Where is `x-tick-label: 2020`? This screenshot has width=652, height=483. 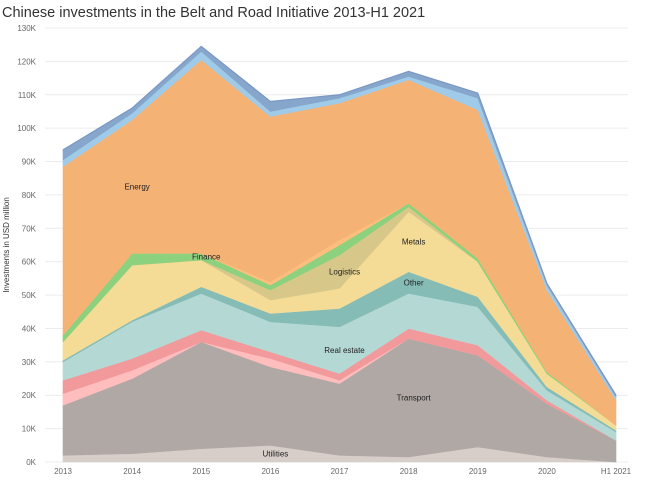 x-tick-label: 2020 is located at coordinates (547, 471).